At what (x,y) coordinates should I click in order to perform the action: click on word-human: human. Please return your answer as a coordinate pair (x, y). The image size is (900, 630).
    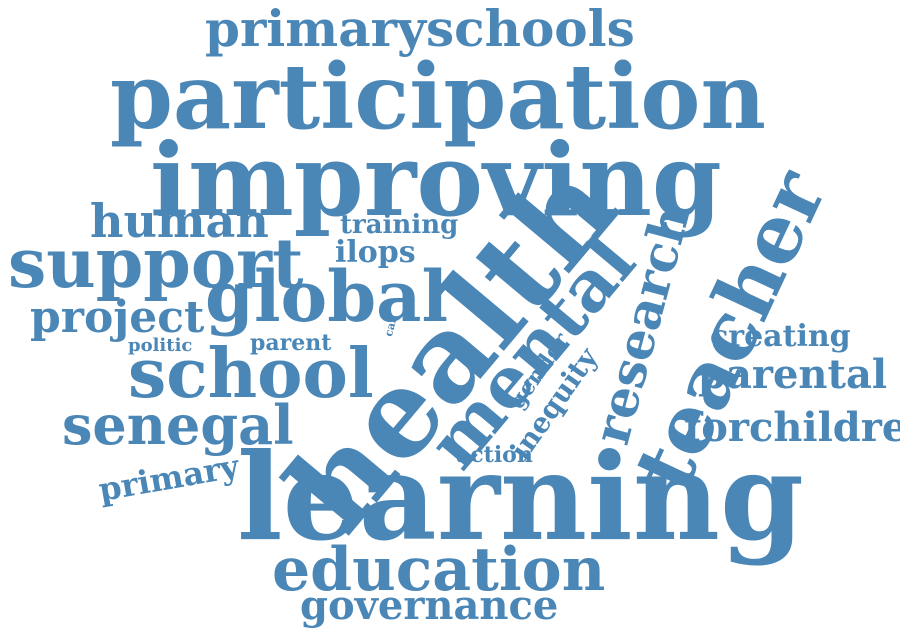
    Looking at the image, I should click on (179, 221).